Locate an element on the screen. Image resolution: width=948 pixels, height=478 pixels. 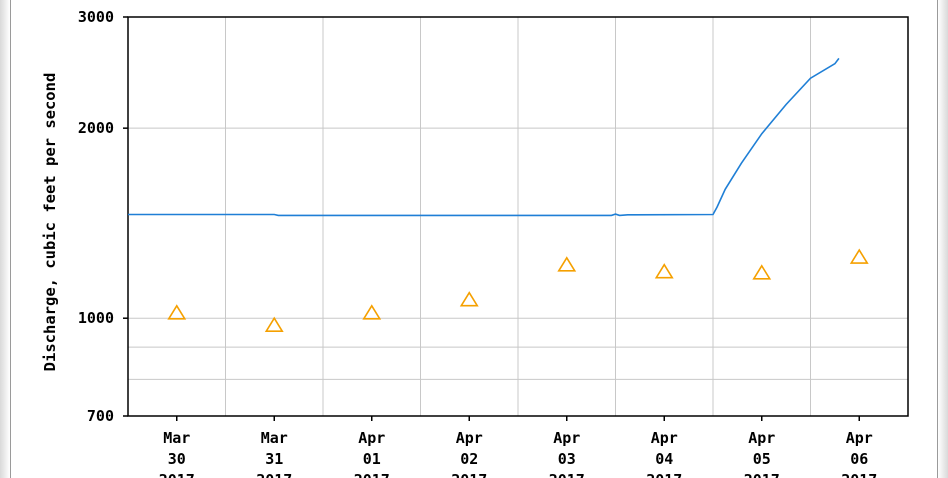
x-tick-label: 03 is located at coordinates (567, 459).